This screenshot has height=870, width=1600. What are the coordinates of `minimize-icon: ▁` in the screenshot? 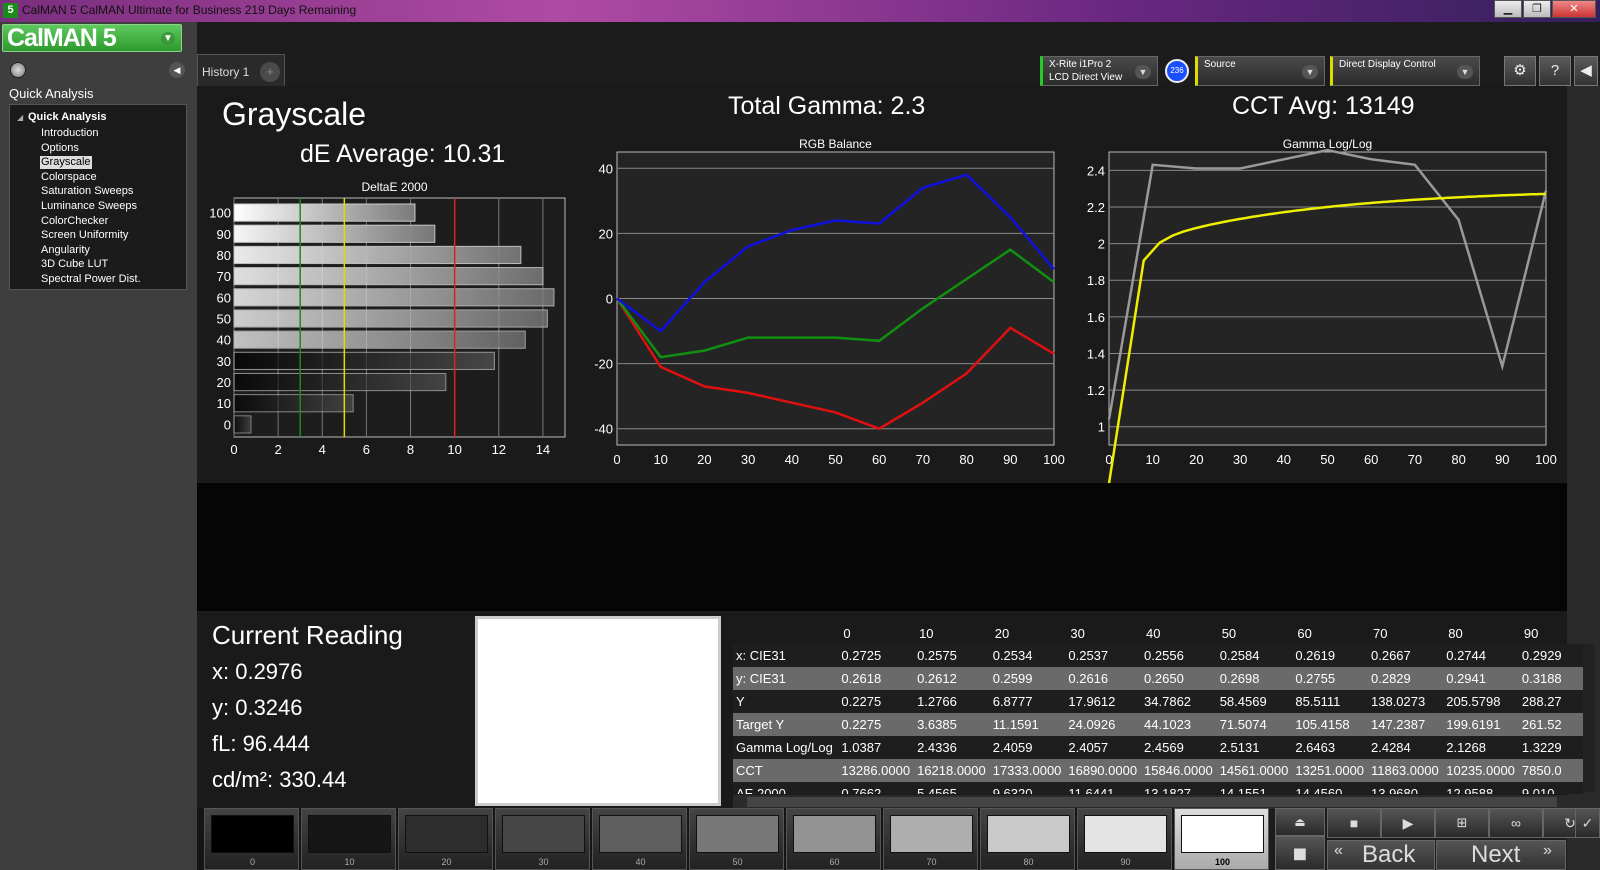 It's located at (1508, 9).